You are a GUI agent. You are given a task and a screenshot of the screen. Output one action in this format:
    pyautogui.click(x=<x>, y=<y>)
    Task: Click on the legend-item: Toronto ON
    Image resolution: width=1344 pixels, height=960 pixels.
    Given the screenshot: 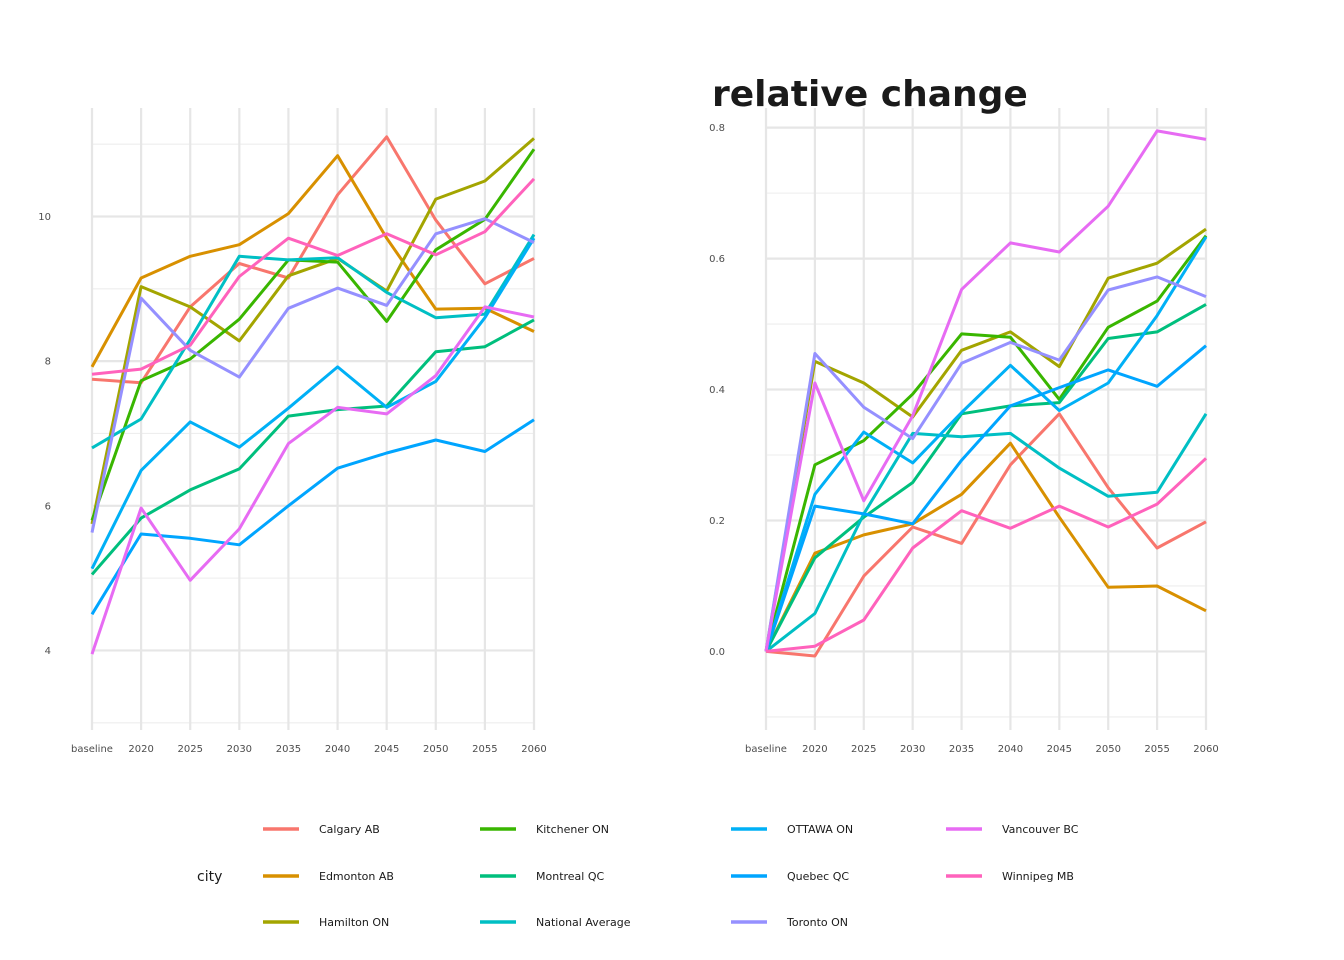 What is the action you would take?
    pyautogui.click(x=789, y=922)
    